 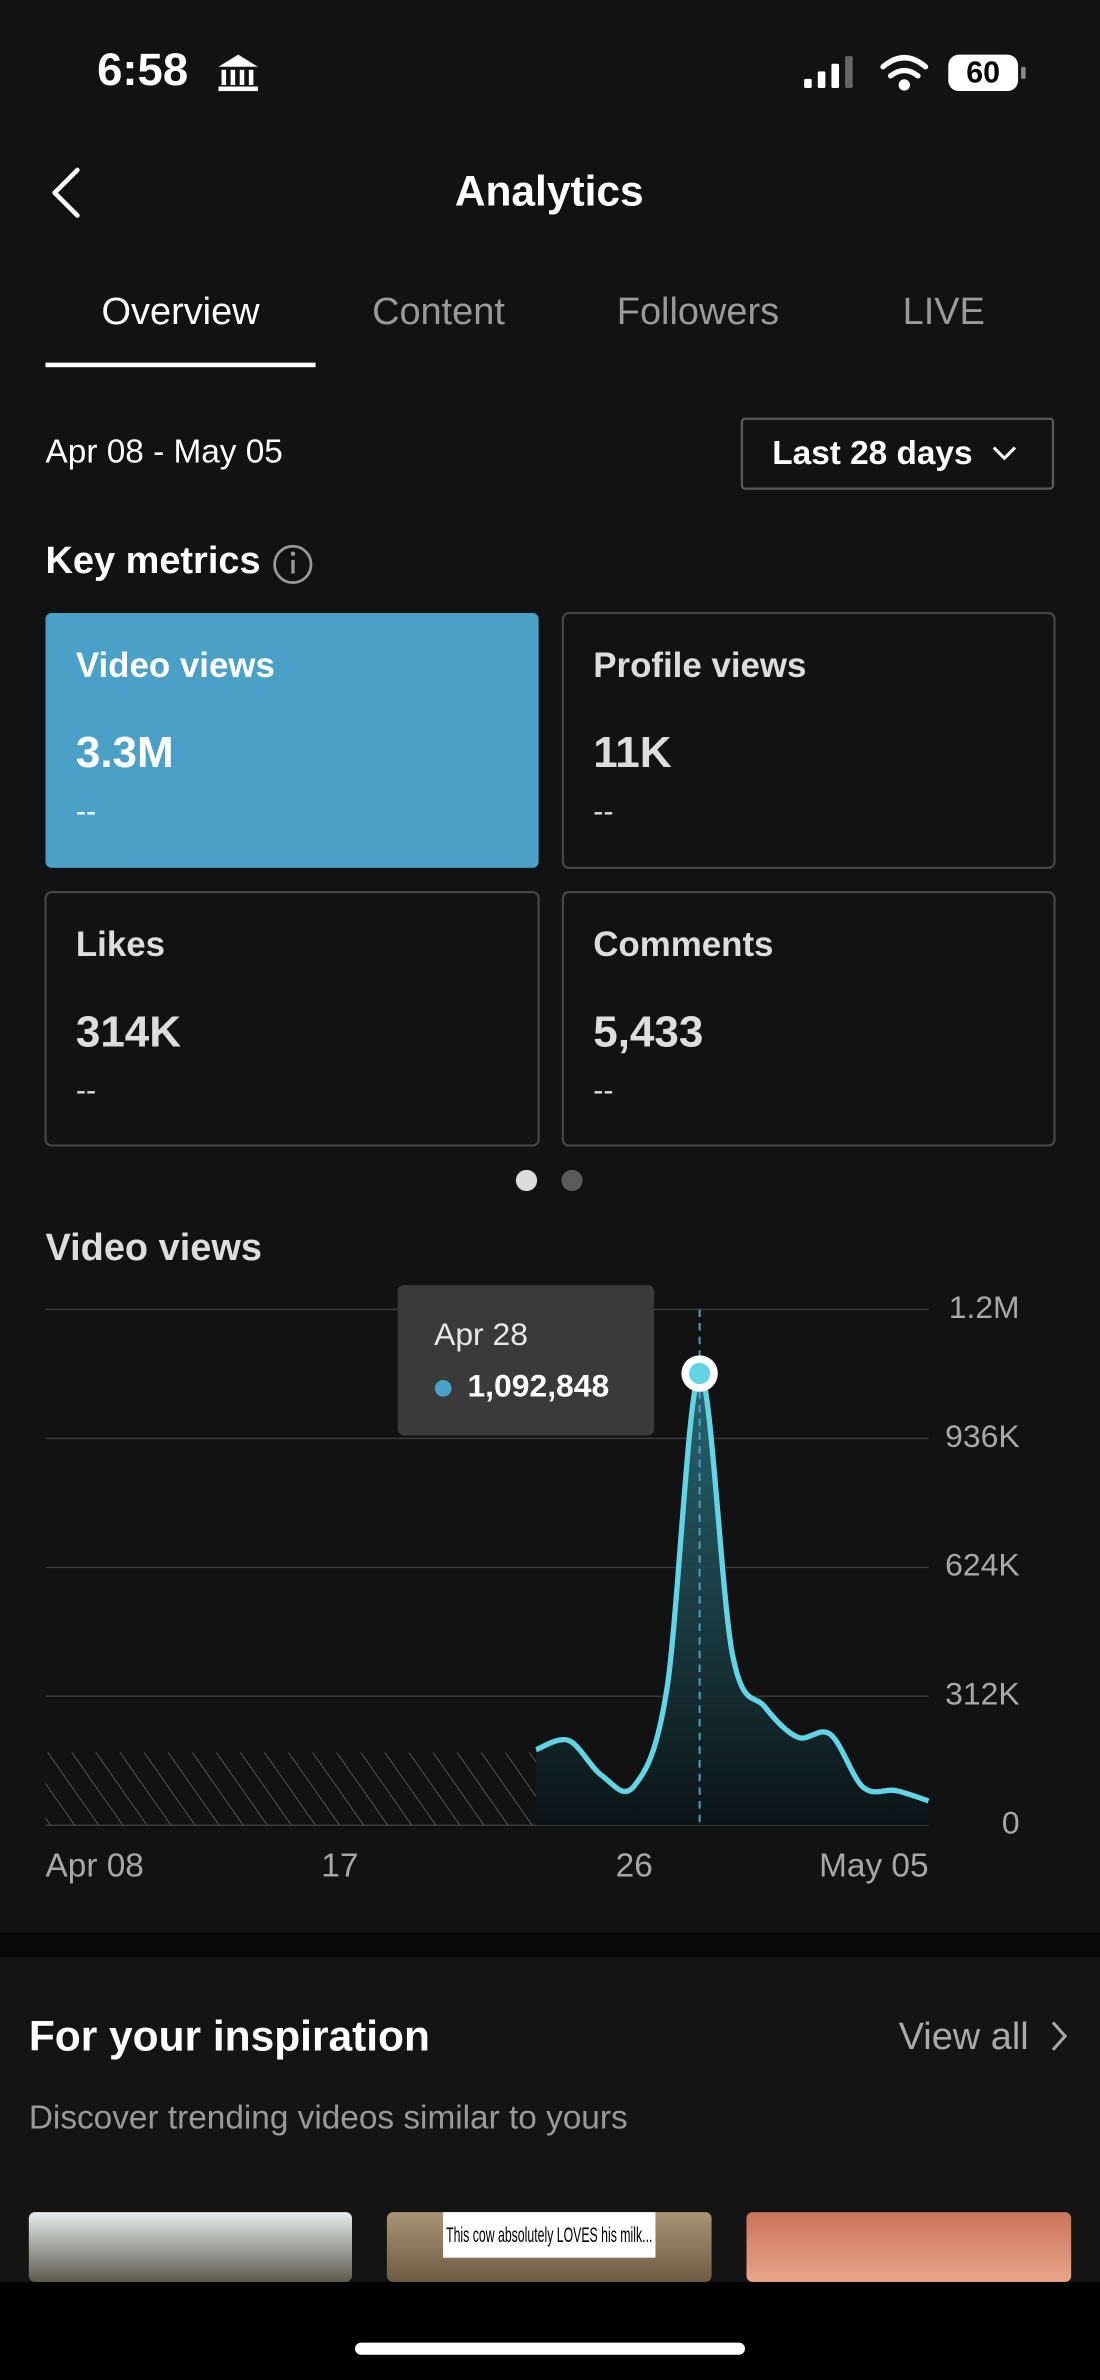 I want to click on bank-icon, so click(x=238, y=73).